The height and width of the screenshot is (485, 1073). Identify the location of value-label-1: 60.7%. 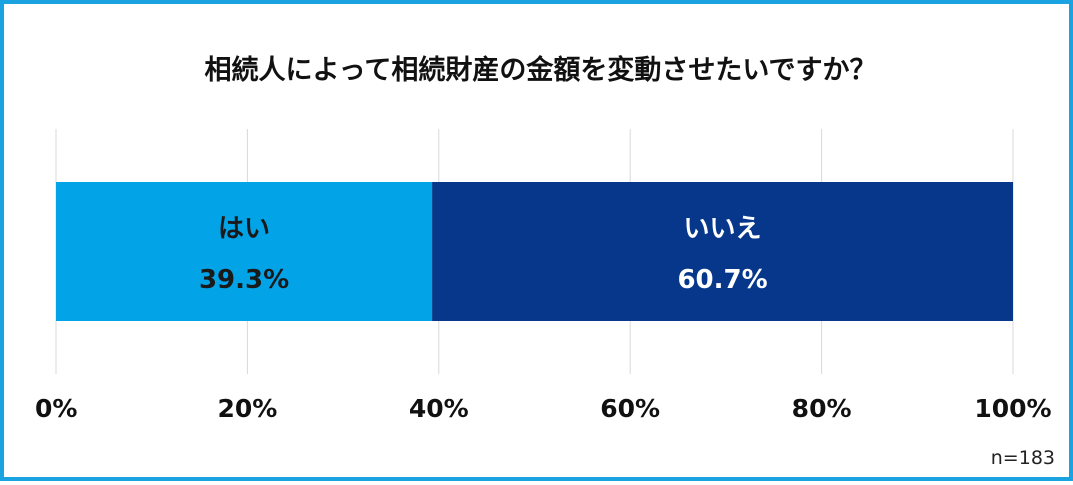
(722, 280).